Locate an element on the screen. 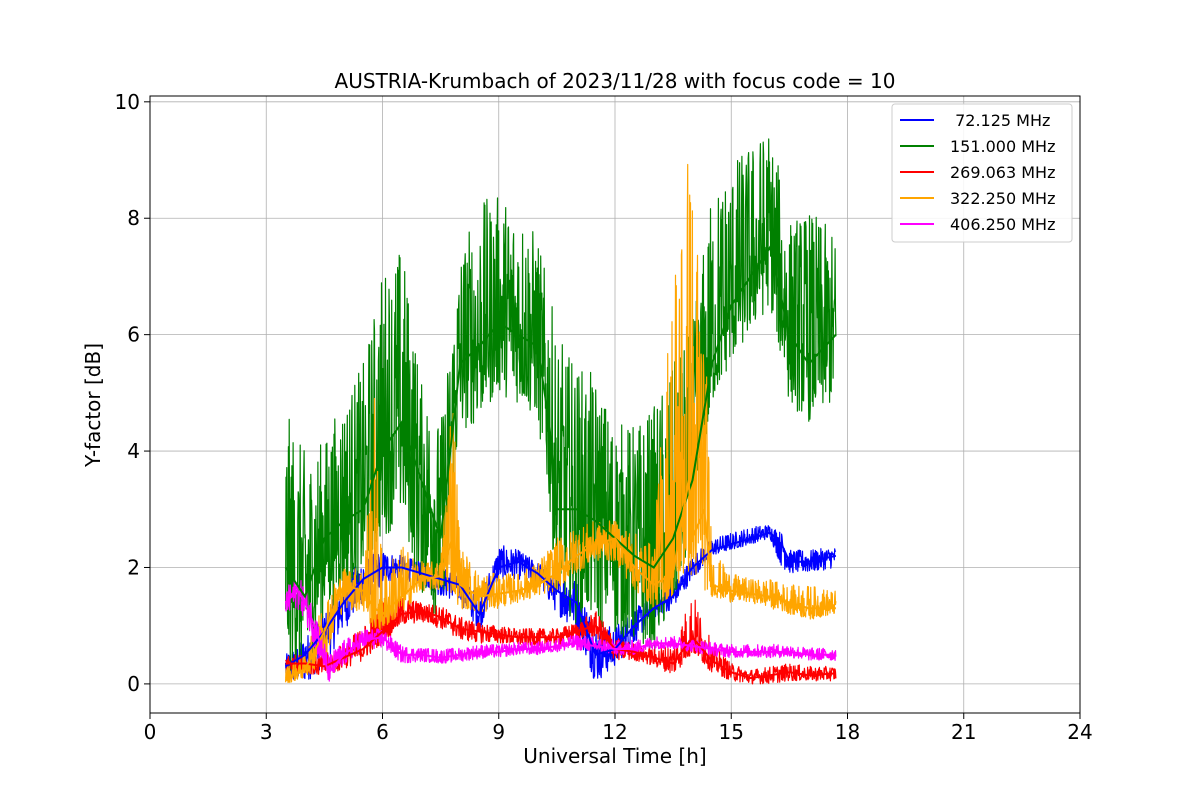 This screenshot has width=1200, height=800. x-tick-label: 12 is located at coordinates (614, 732).